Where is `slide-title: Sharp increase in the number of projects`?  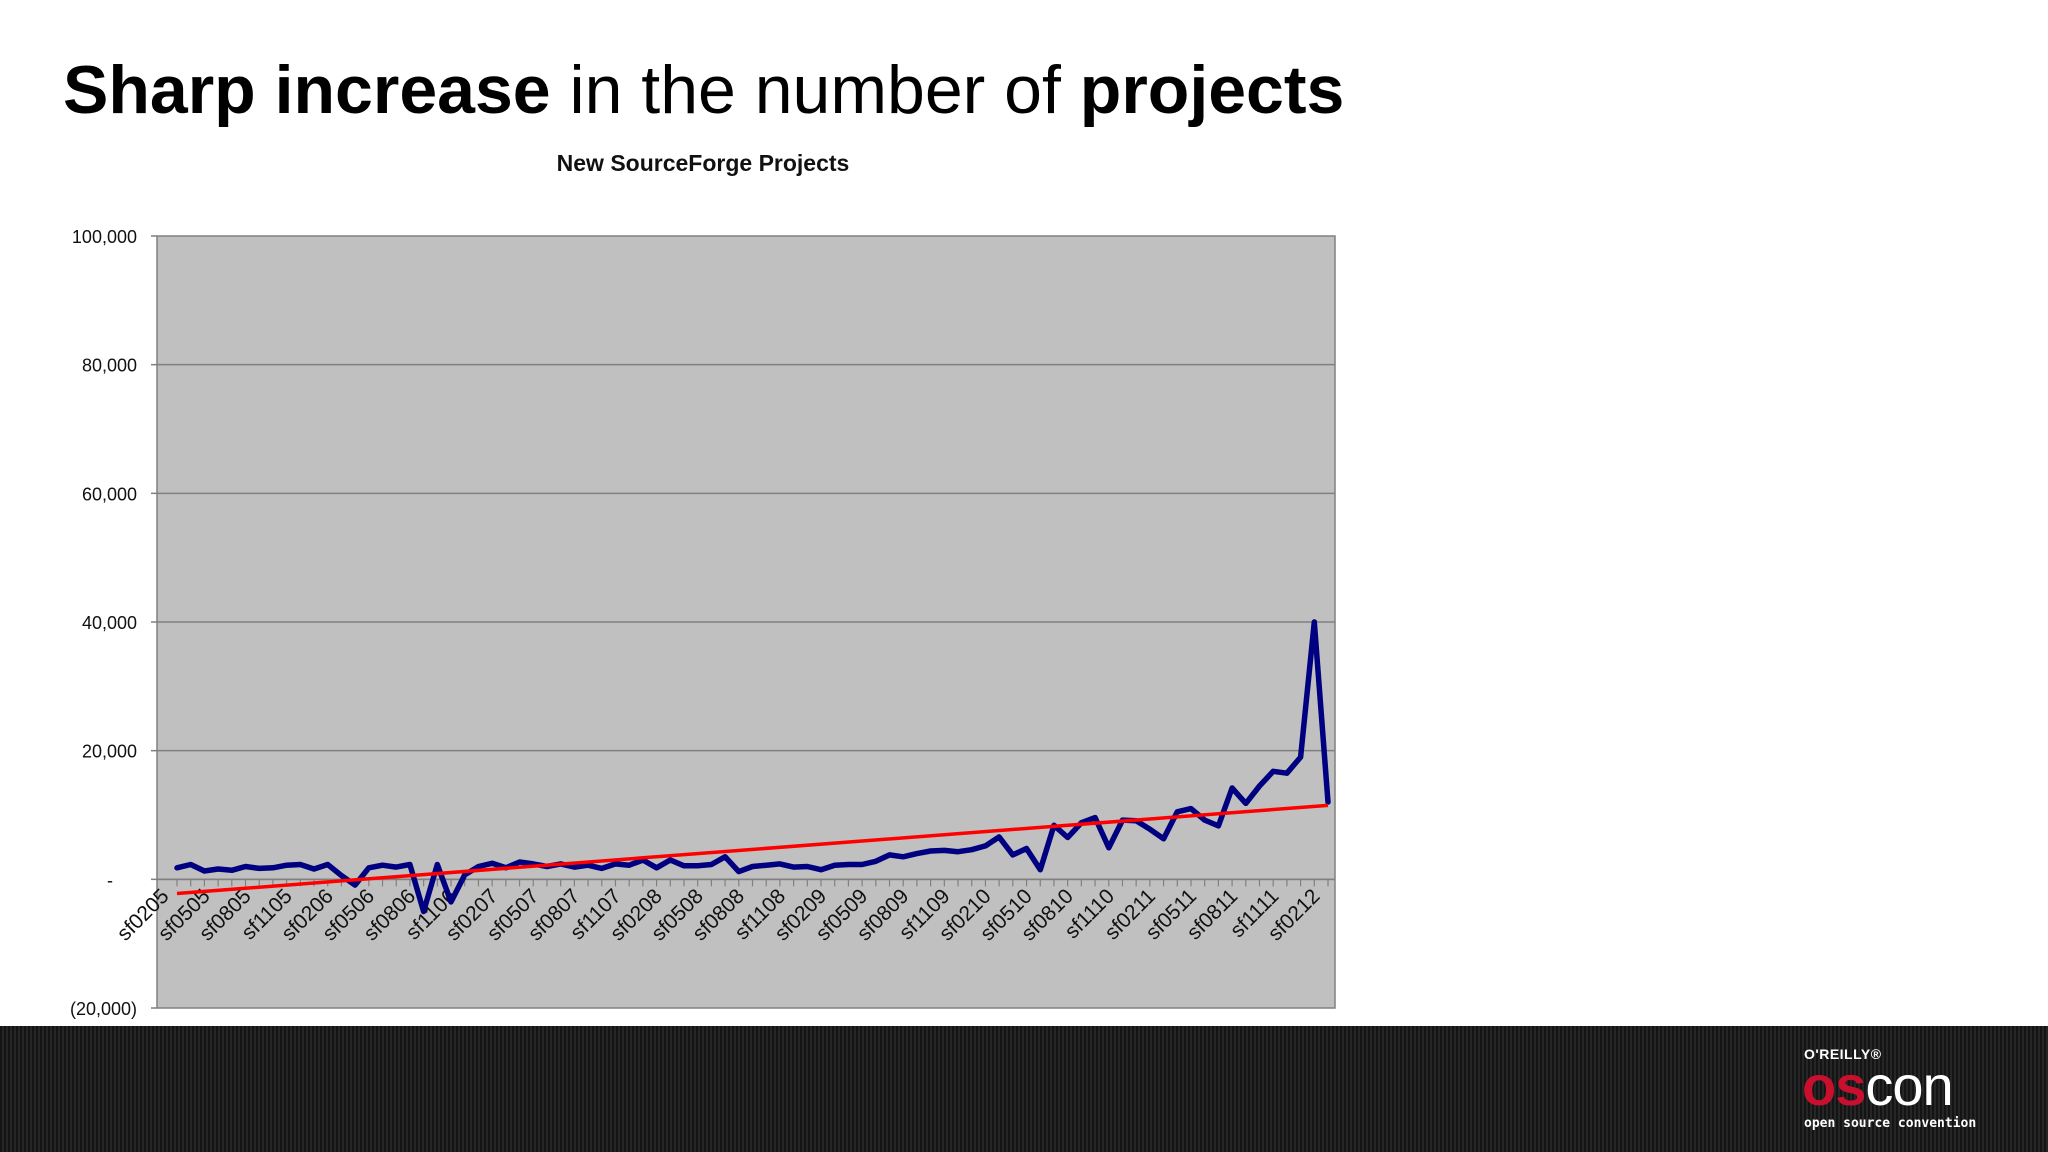
slide-title: Sharp increase in the number of projects is located at coordinates (703, 90).